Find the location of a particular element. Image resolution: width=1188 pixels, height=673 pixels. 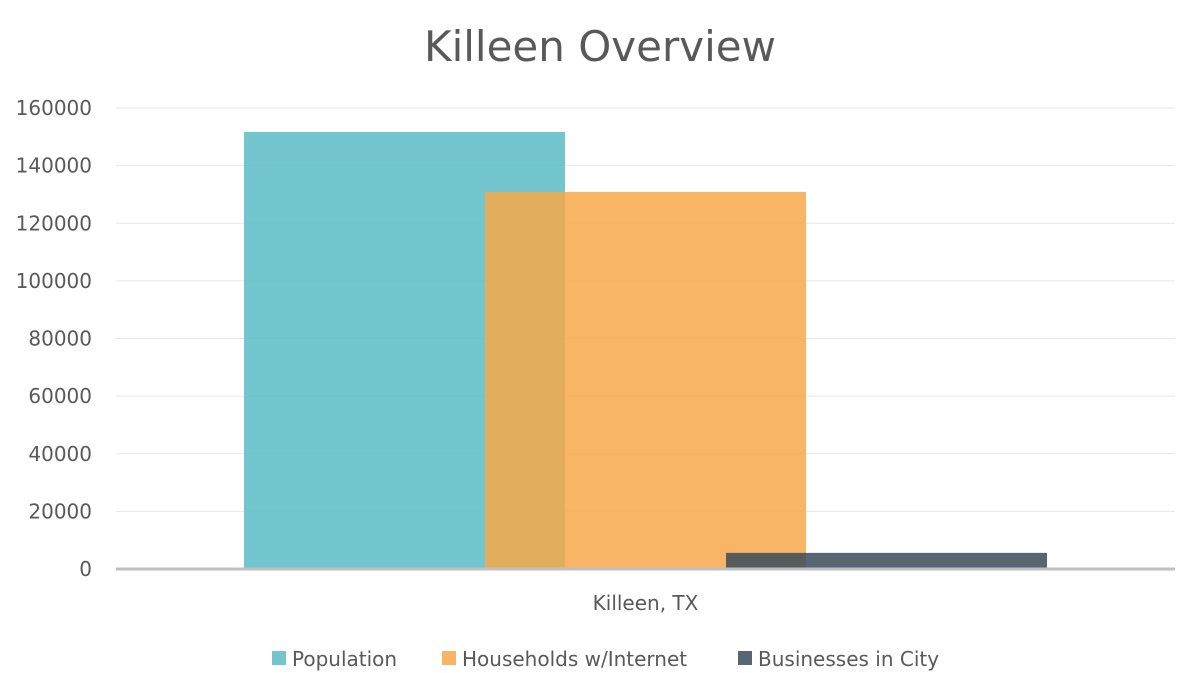

y-tick-label: 120000 is located at coordinates (54, 223).